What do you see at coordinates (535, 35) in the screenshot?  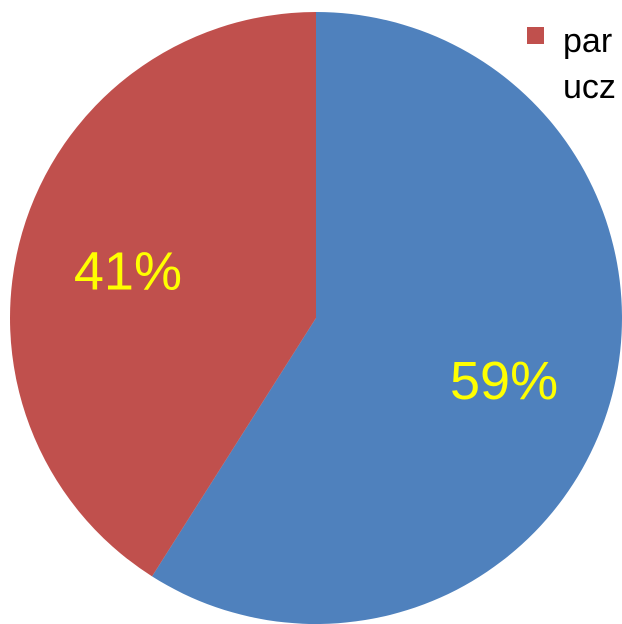 I see `legend-swatch` at bounding box center [535, 35].